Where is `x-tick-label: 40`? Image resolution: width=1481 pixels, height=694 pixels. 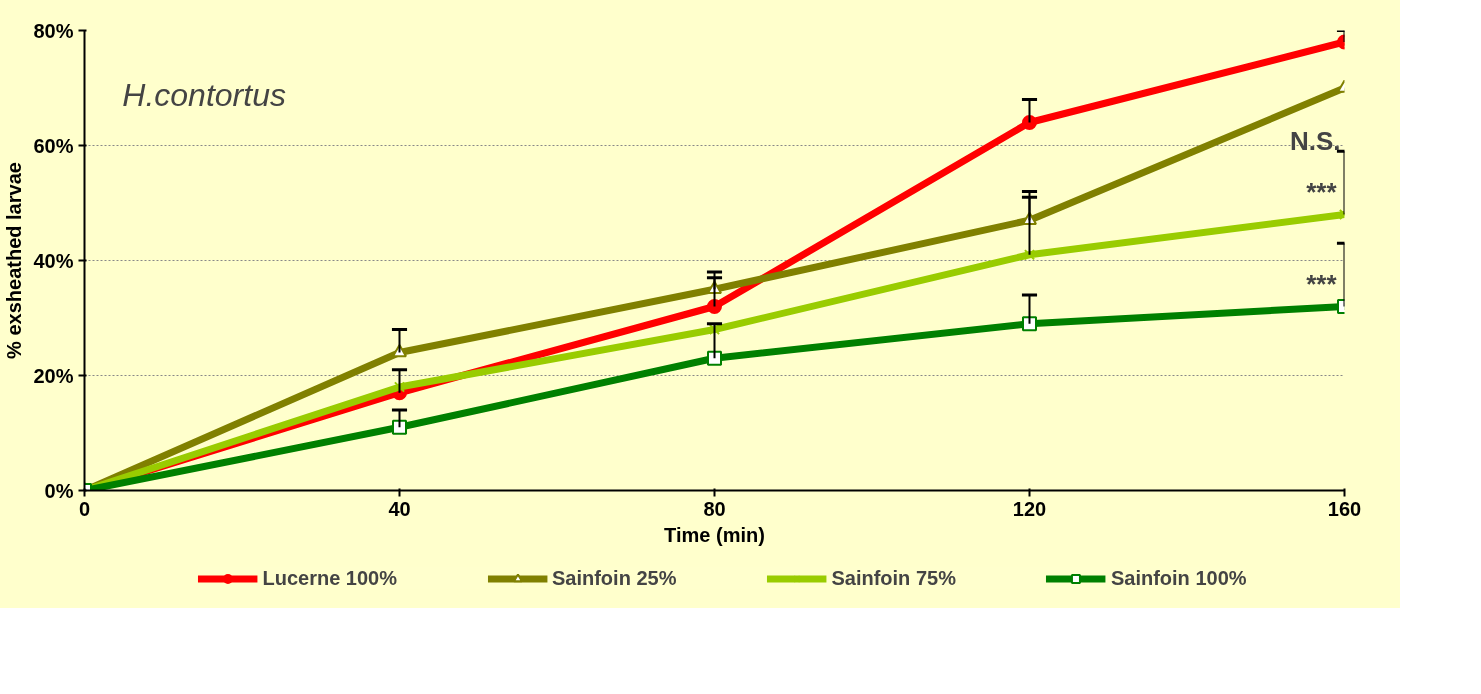 x-tick-label: 40 is located at coordinates (399, 508).